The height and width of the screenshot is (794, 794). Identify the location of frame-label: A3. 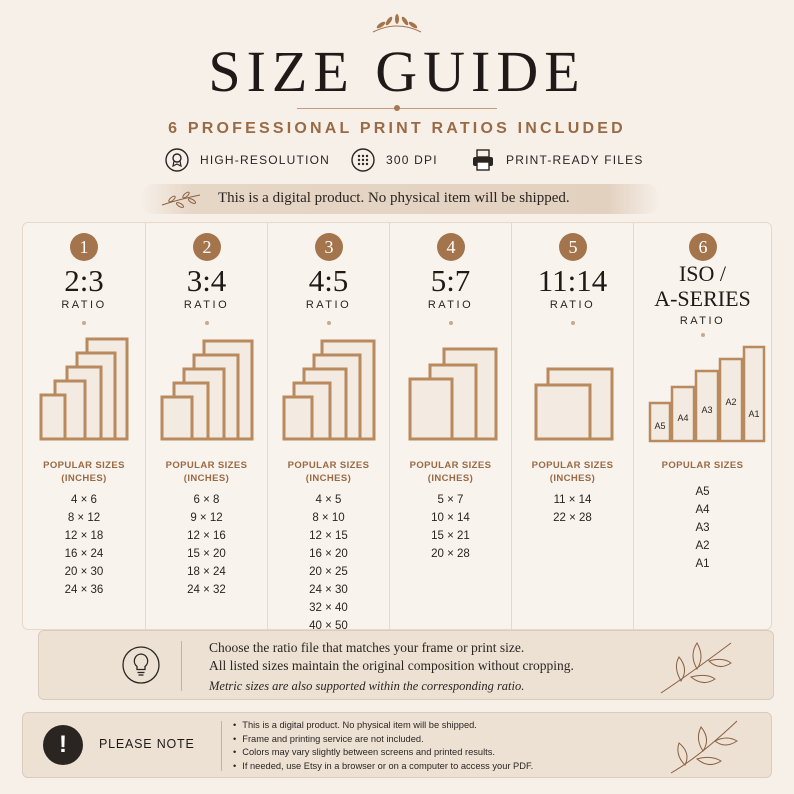
(706, 410).